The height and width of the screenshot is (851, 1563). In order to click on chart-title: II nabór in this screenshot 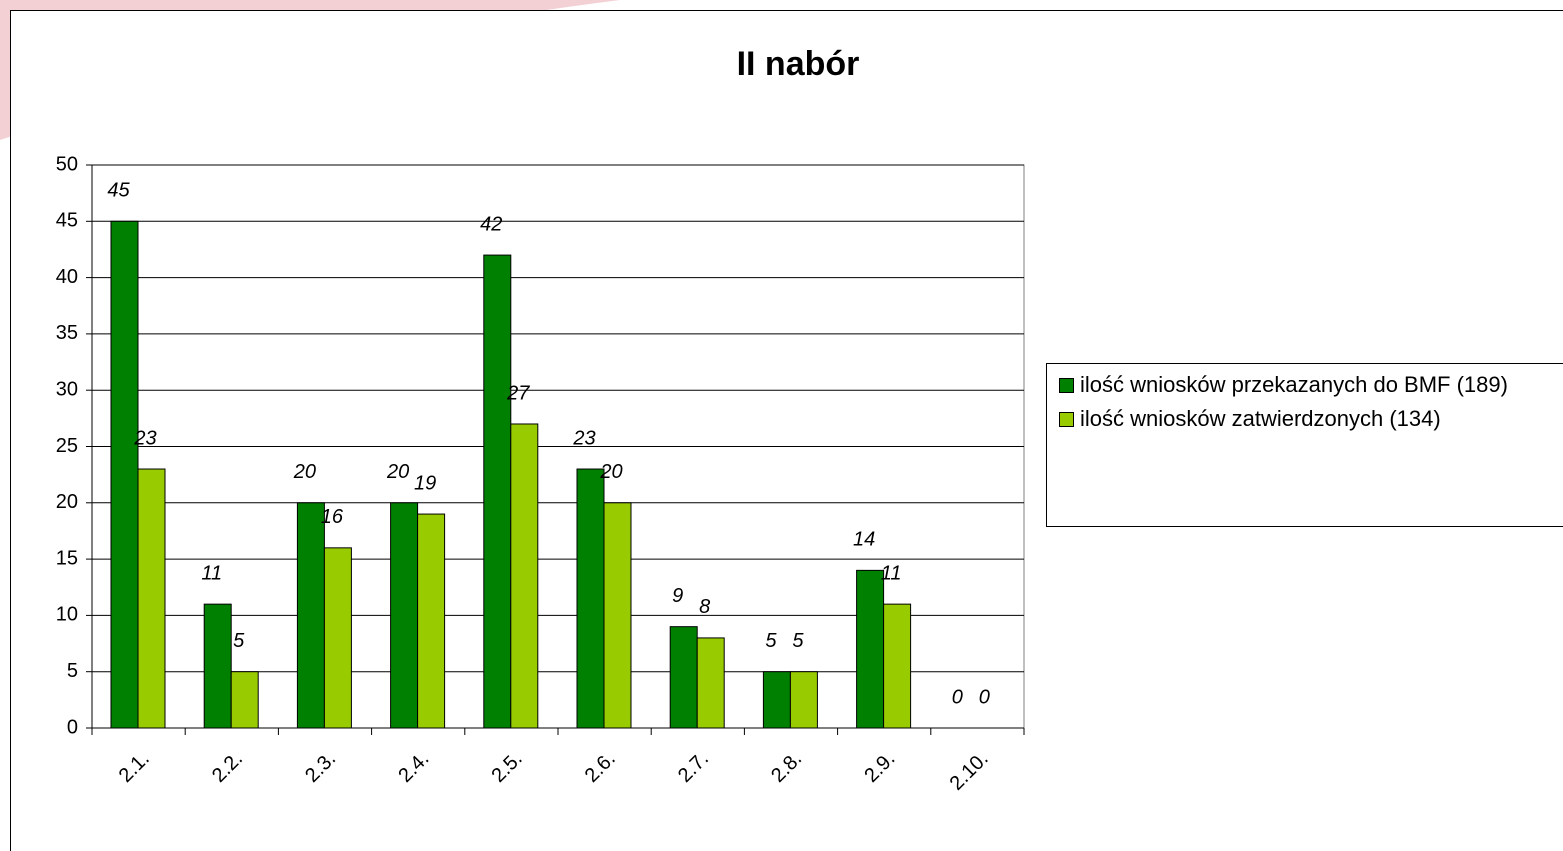, I will do `click(798, 64)`.